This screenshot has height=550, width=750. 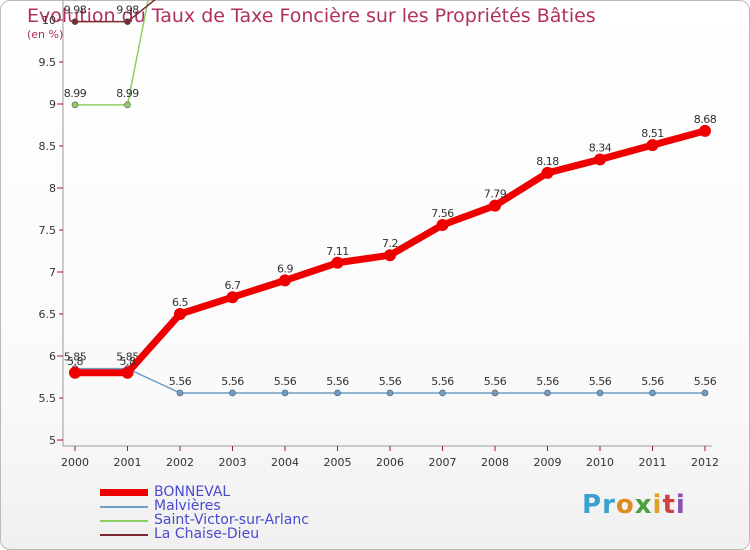 I want to click on data-label-bonneval: 8.34, so click(x=600, y=147).